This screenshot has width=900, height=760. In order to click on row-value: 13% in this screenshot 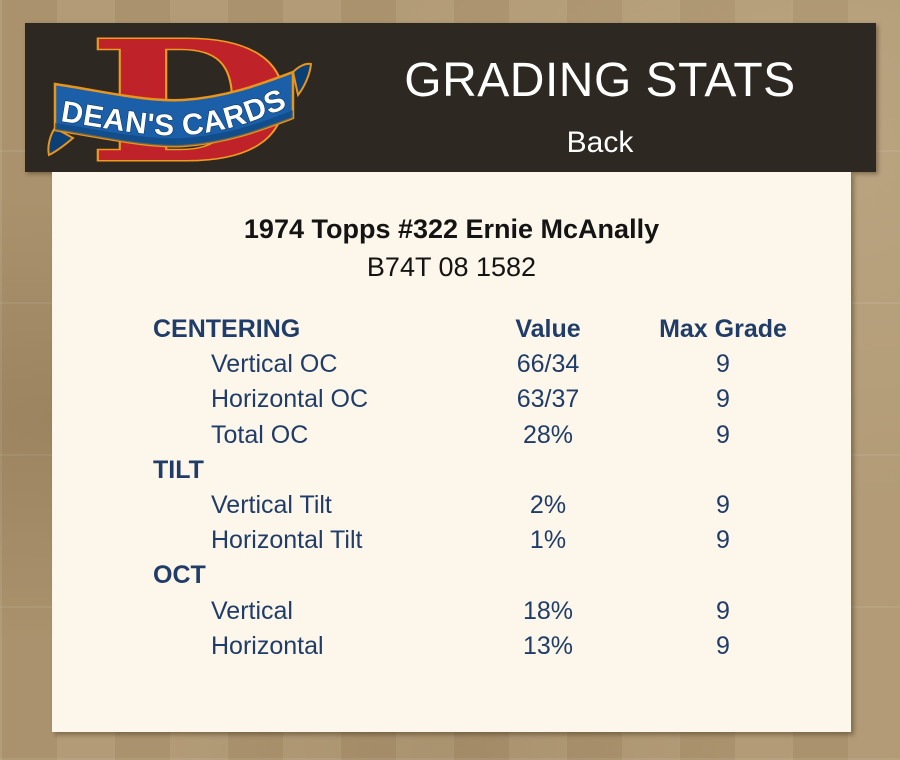, I will do `click(548, 645)`.